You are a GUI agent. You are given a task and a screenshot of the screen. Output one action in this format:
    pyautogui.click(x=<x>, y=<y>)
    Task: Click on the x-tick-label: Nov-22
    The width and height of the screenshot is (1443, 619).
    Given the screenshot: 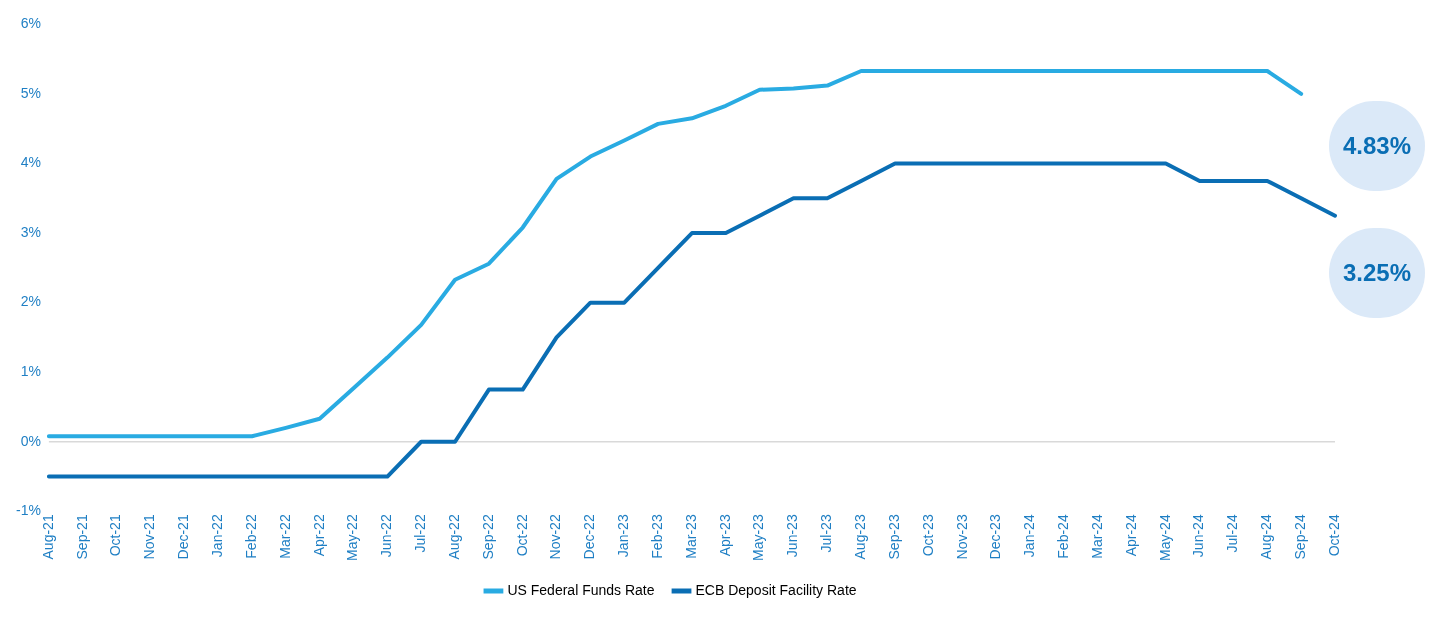 What is the action you would take?
    pyautogui.click(x=555, y=537)
    